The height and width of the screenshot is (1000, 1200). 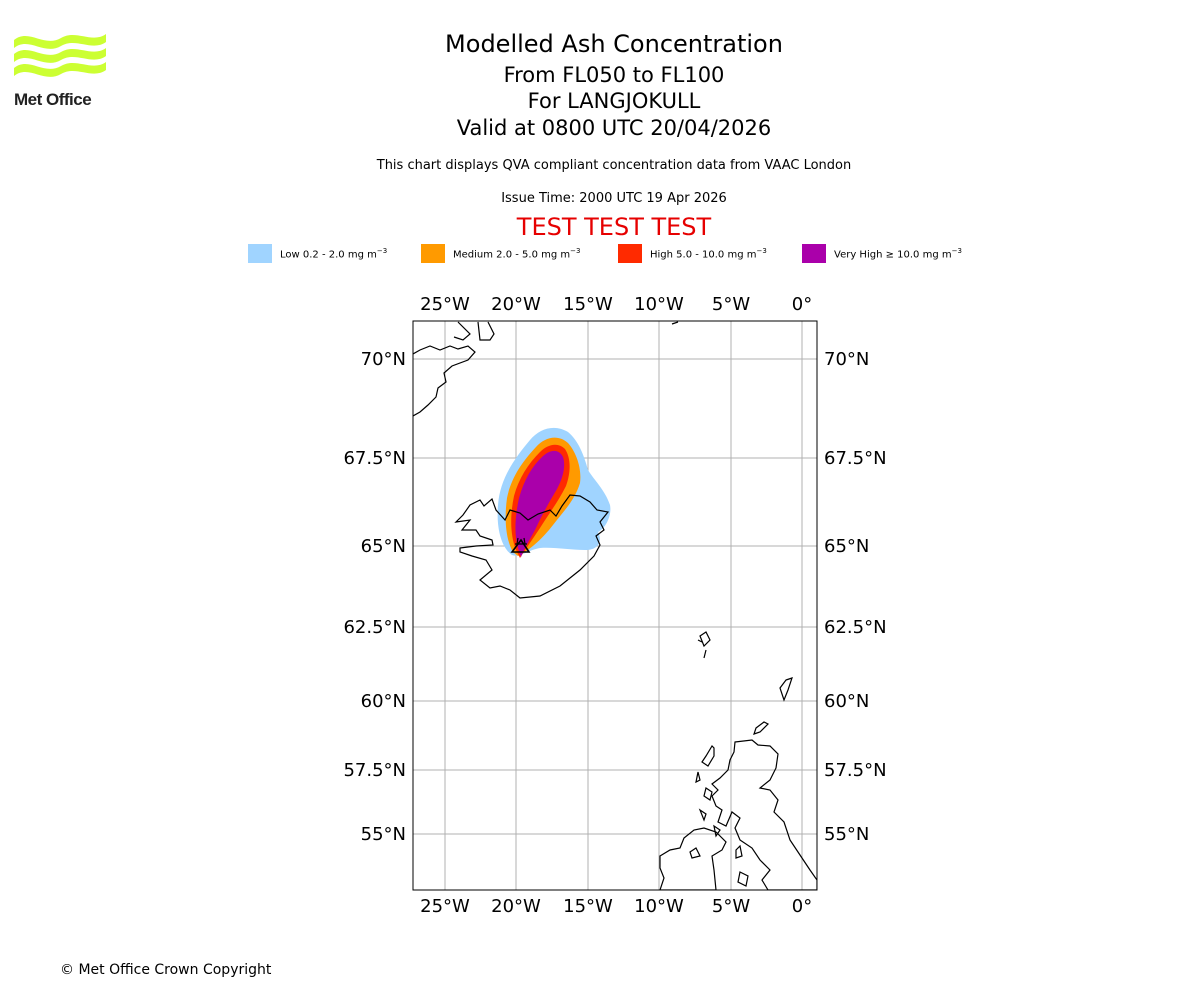 I want to click on lat-tick-left: 70°N, so click(x=383, y=359).